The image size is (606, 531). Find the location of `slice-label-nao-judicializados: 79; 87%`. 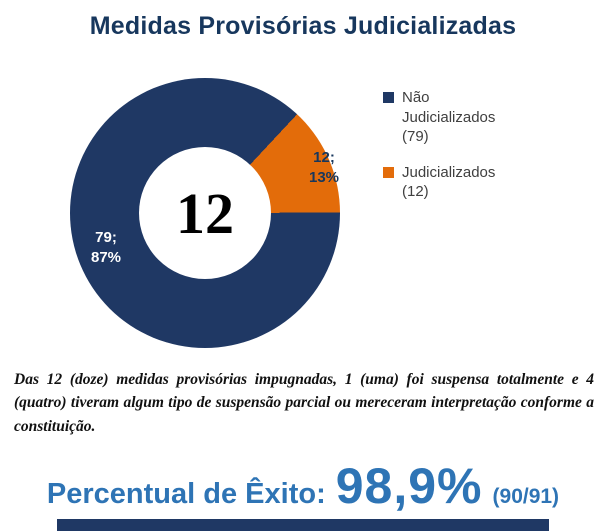

slice-label-nao-judicializados: 79; 87% is located at coordinates (106, 248).